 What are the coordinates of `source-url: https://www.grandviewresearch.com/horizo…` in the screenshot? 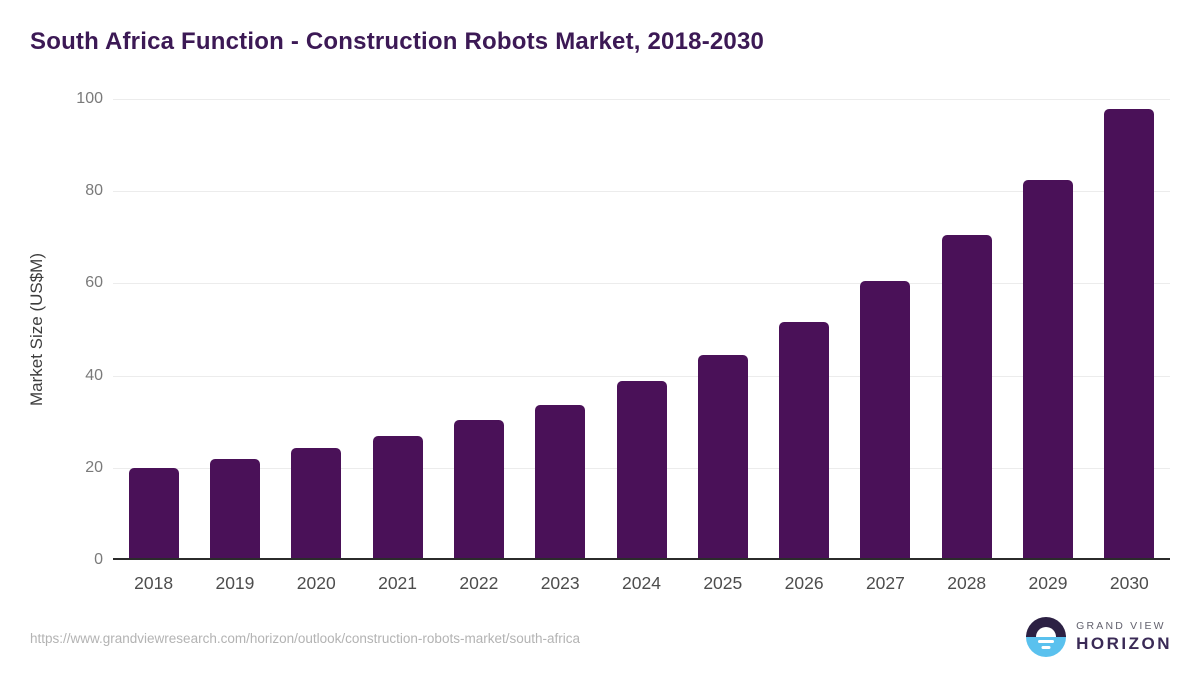 It's located at (305, 638).